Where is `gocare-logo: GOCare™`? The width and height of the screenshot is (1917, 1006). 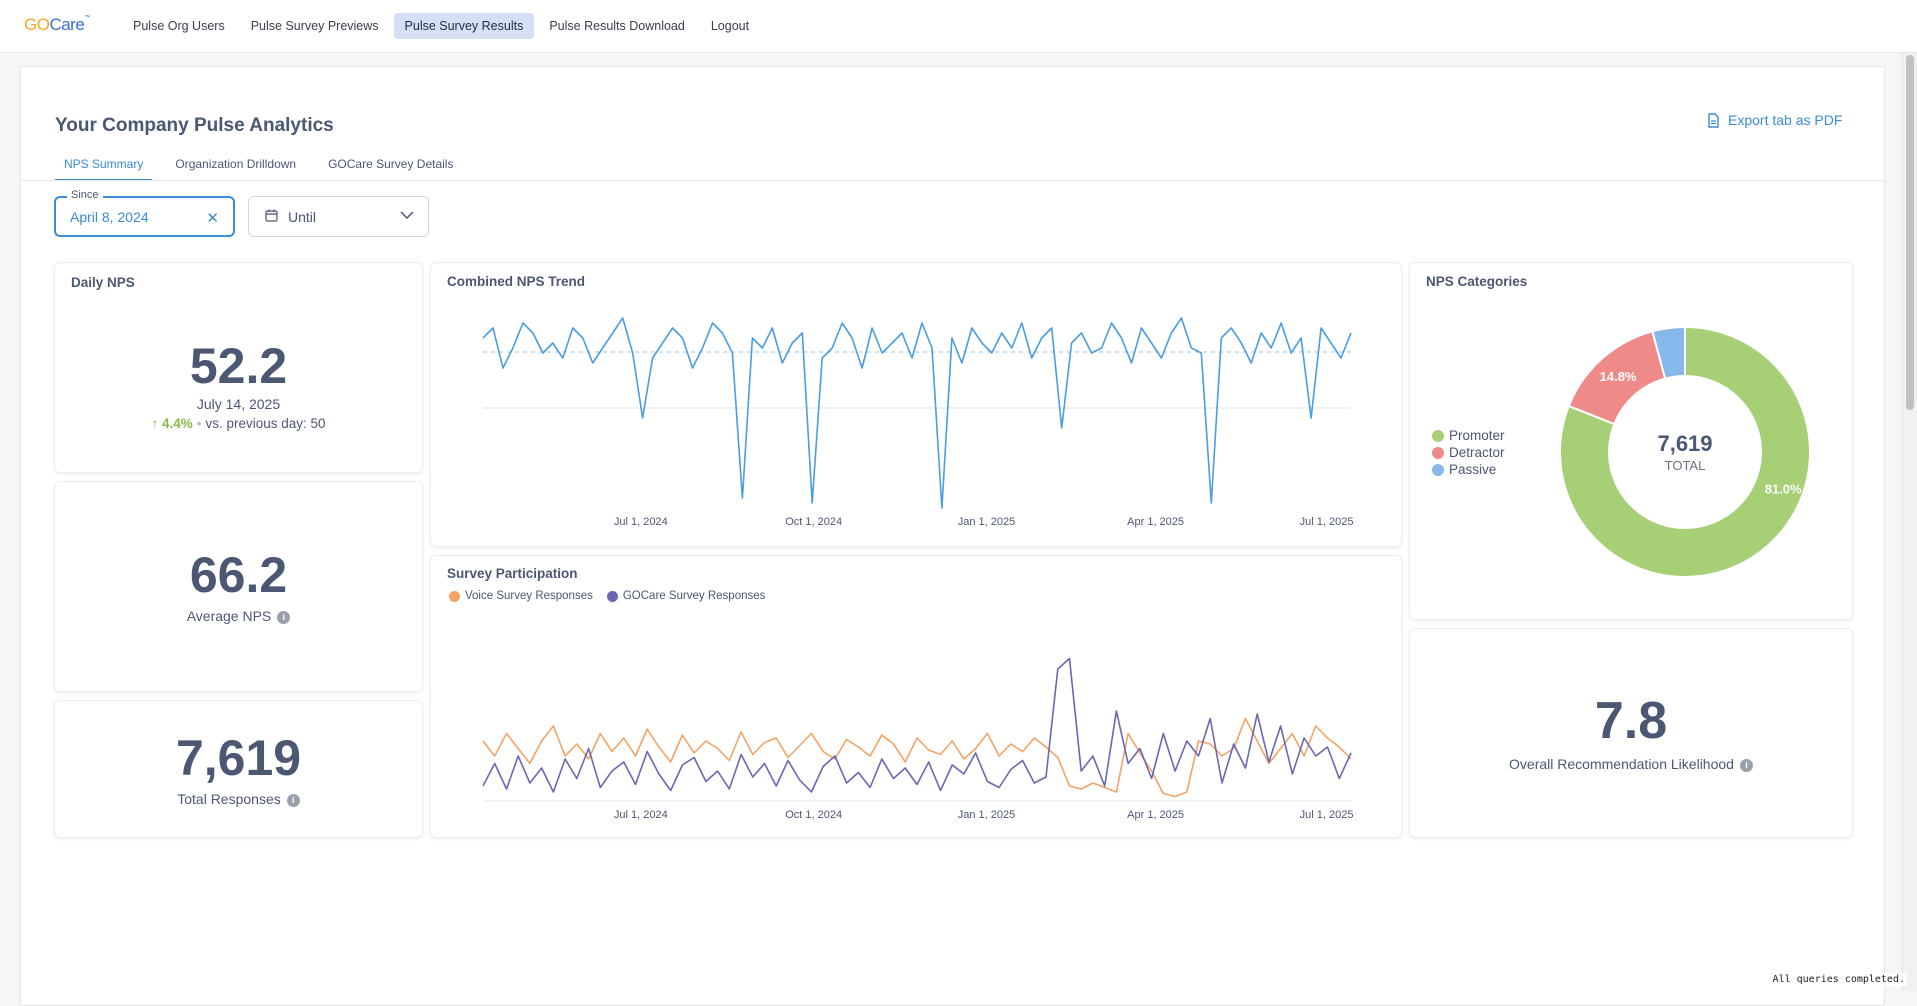
gocare-logo: GOCare™ is located at coordinates (57, 25).